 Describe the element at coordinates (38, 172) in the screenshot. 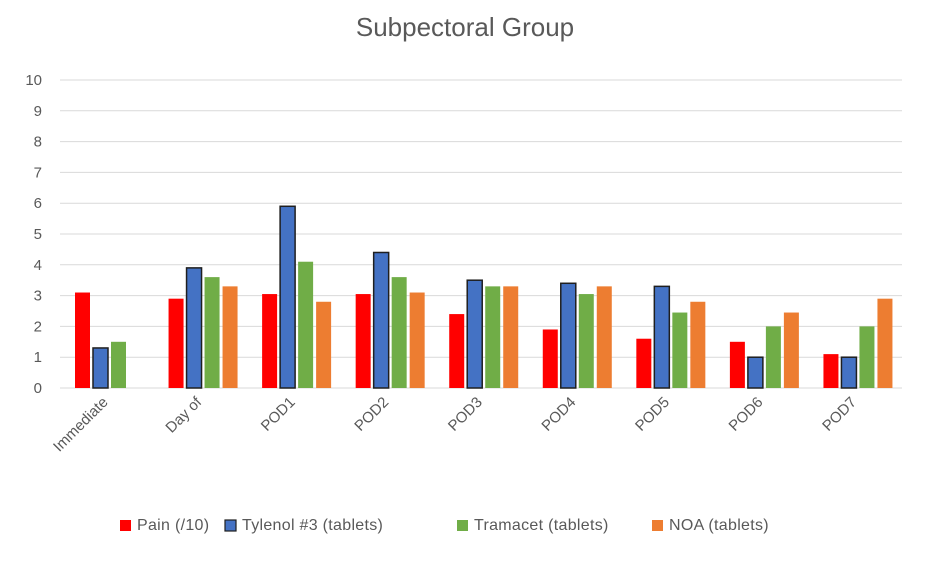

I see `y-tick-label: 7` at that location.